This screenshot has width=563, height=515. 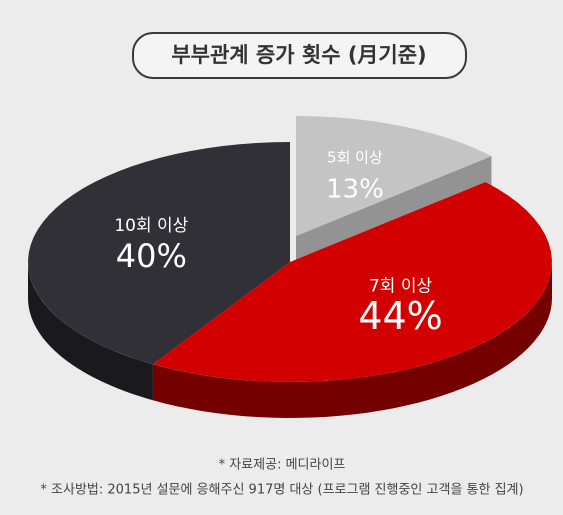 I want to click on category-label: 7회 이상, so click(x=400, y=286).